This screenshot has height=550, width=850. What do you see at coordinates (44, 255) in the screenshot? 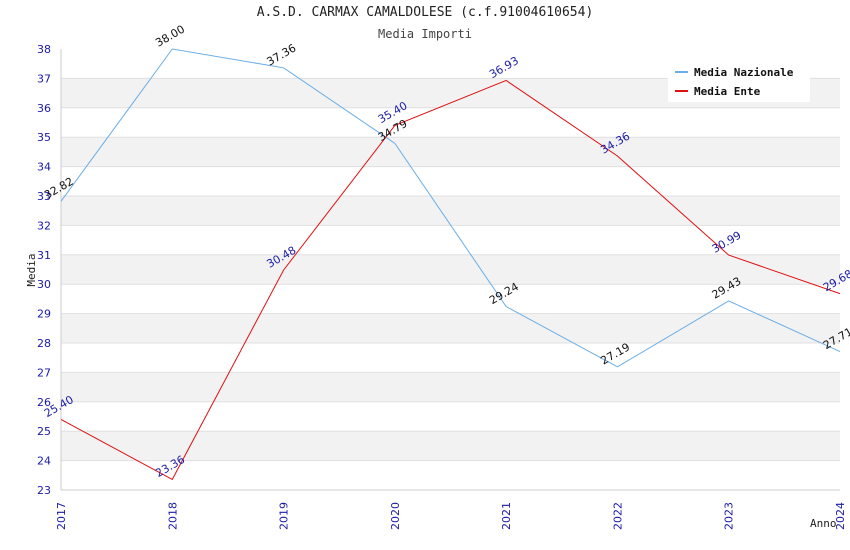
I see `y-tick-label: 31` at bounding box center [44, 255].